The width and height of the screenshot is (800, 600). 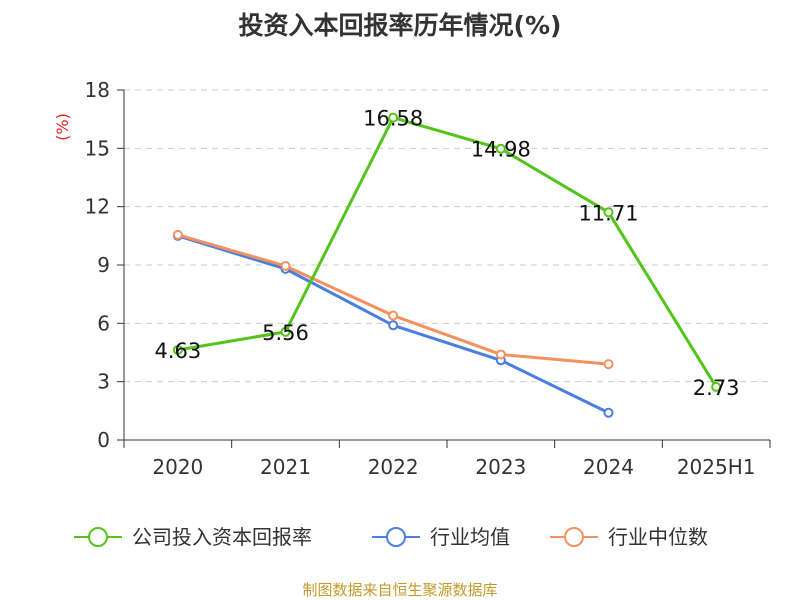 I want to click on data-label: 11.71, so click(x=608, y=213).